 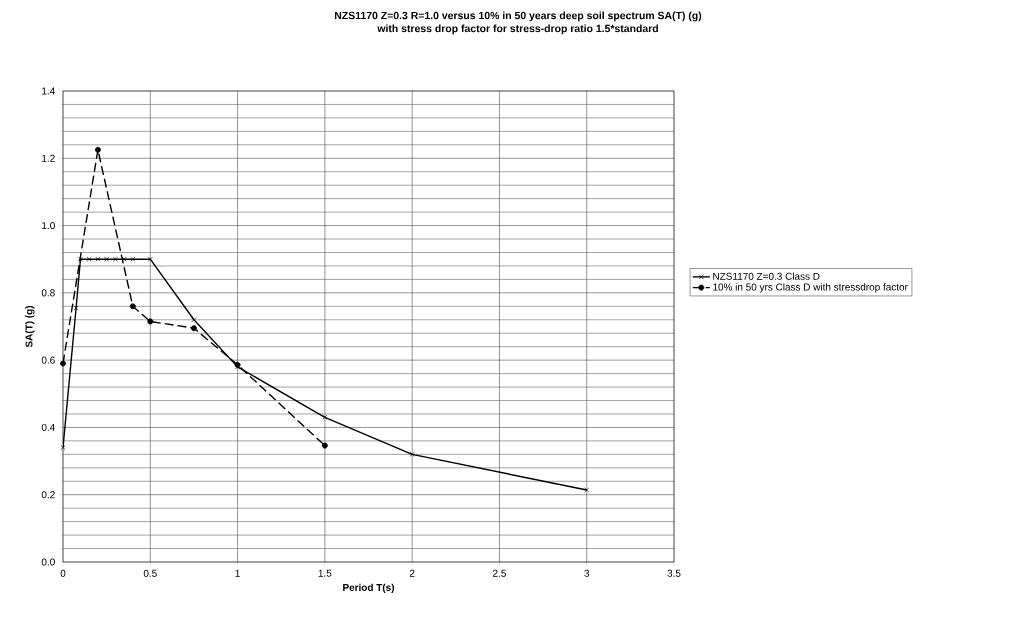 What do you see at coordinates (325, 573) in the screenshot?
I see `x-tick-label: 1.5` at bounding box center [325, 573].